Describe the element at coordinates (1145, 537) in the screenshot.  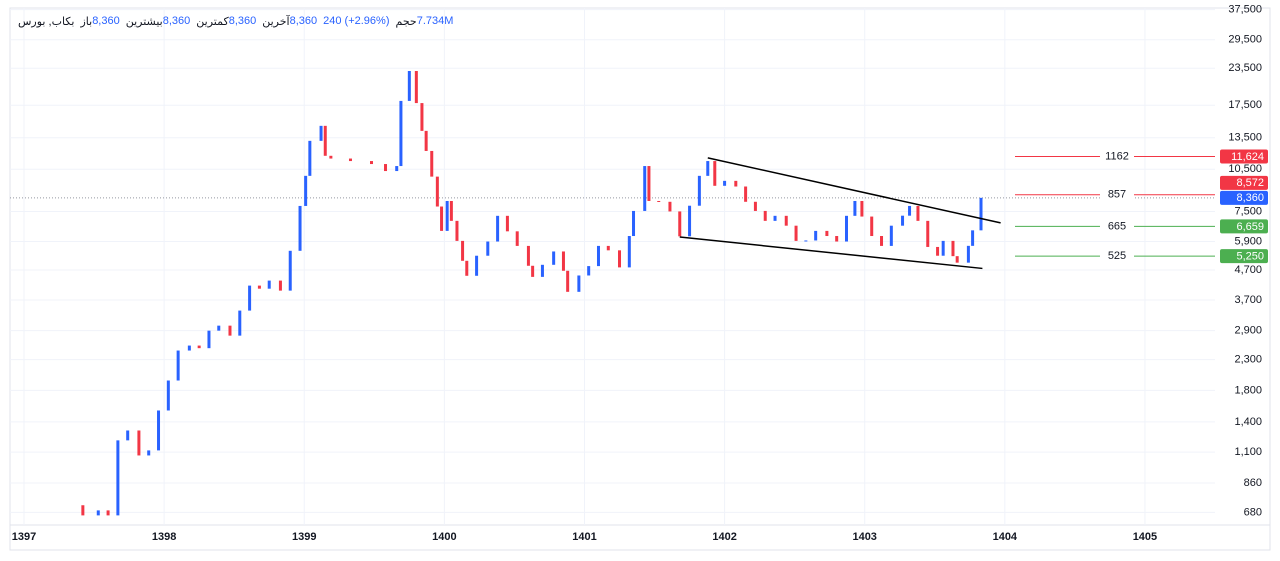
I see `x-tick-label: 1405` at that location.